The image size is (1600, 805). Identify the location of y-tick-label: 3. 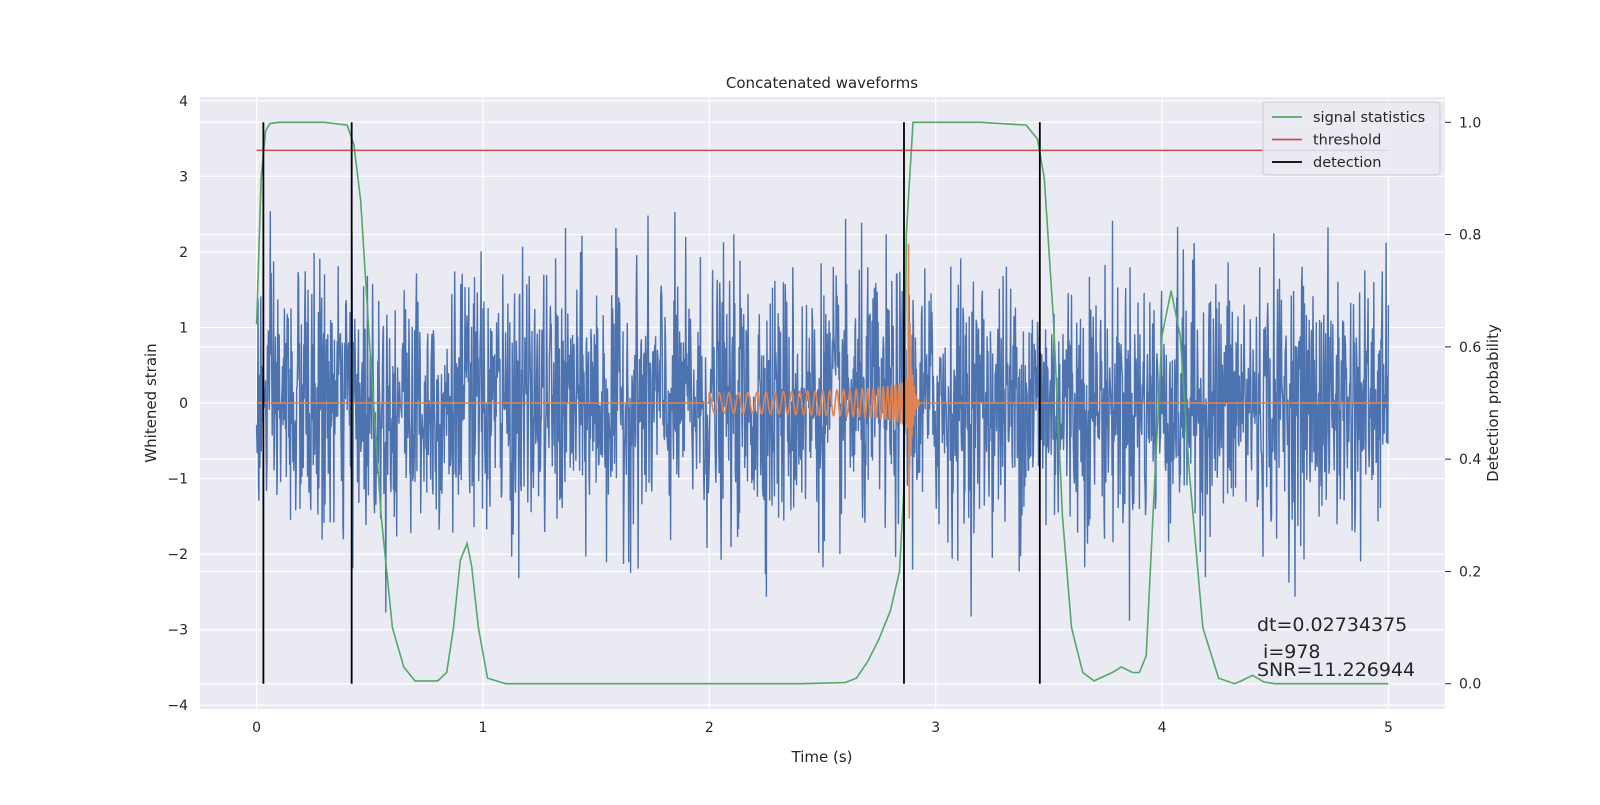
(183, 177).